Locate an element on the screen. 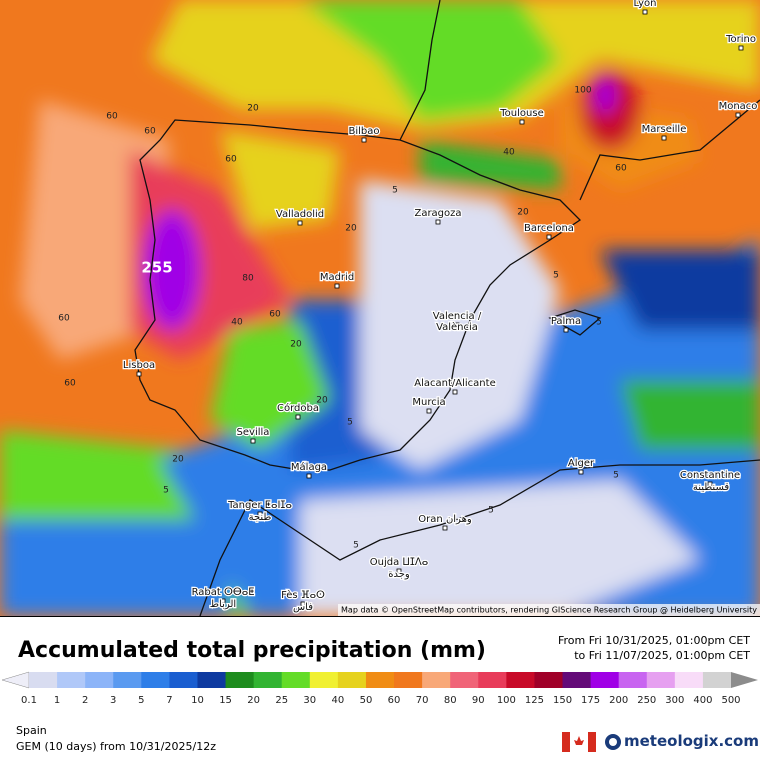 Image resolution: width=760 pixels, height=760 pixels. legend-label: 3 is located at coordinates (113, 700).